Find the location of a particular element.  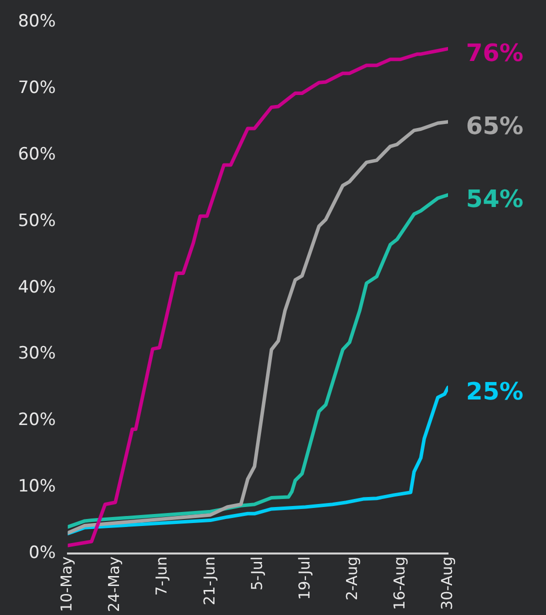

data-label: 76% is located at coordinates (495, 53).